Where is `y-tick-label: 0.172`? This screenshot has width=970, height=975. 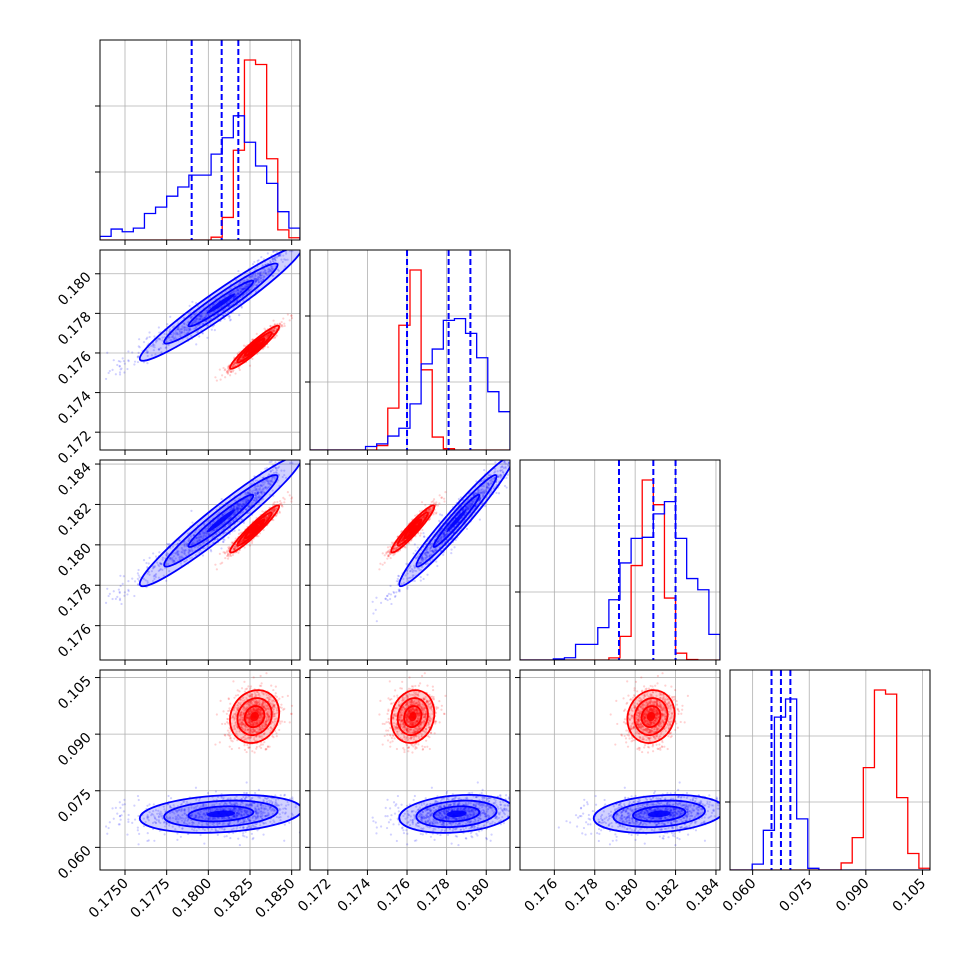
y-tick-label: 0.172 is located at coordinates (75, 448).